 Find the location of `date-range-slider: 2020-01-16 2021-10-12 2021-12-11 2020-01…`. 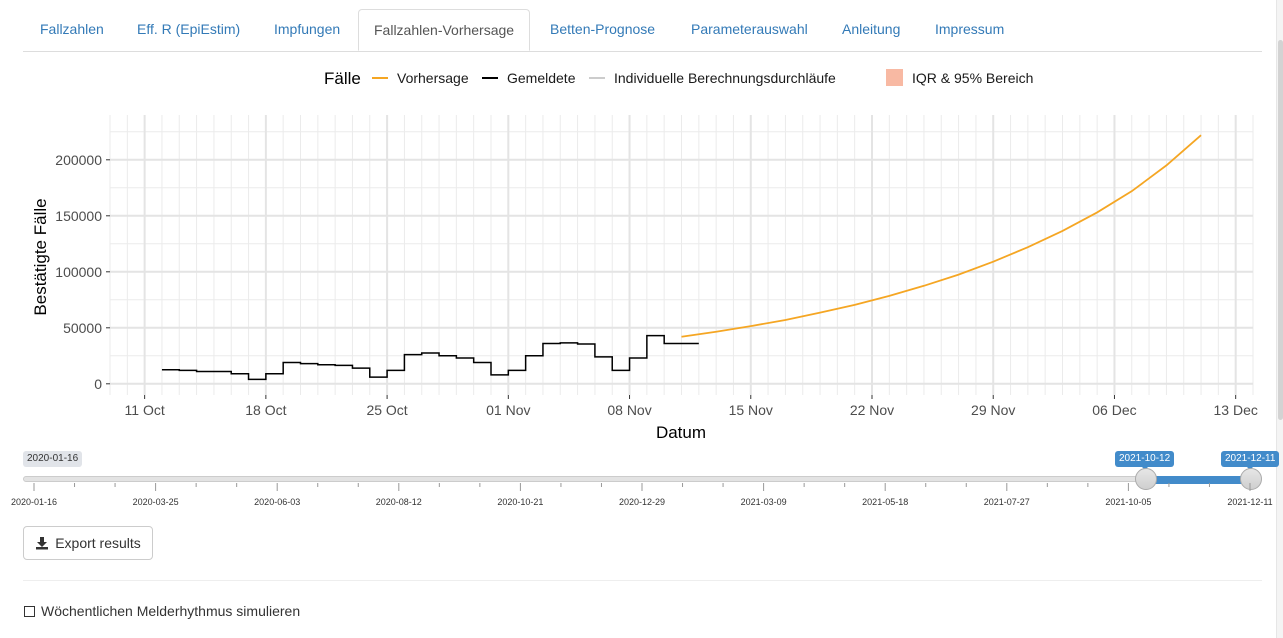

date-range-slider: 2020-01-16 2021-10-12 2021-12-11 2020-01… is located at coordinates (641, 480).